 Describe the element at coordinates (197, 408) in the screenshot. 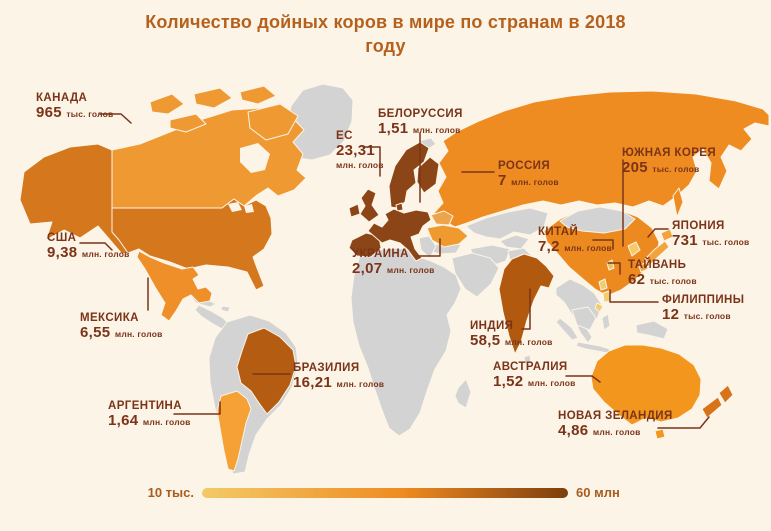

I see `leader-line-argentina` at that location.